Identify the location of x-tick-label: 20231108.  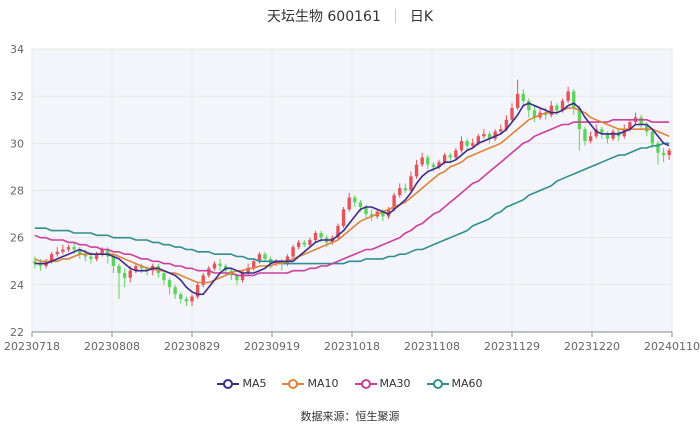
(432, 346).